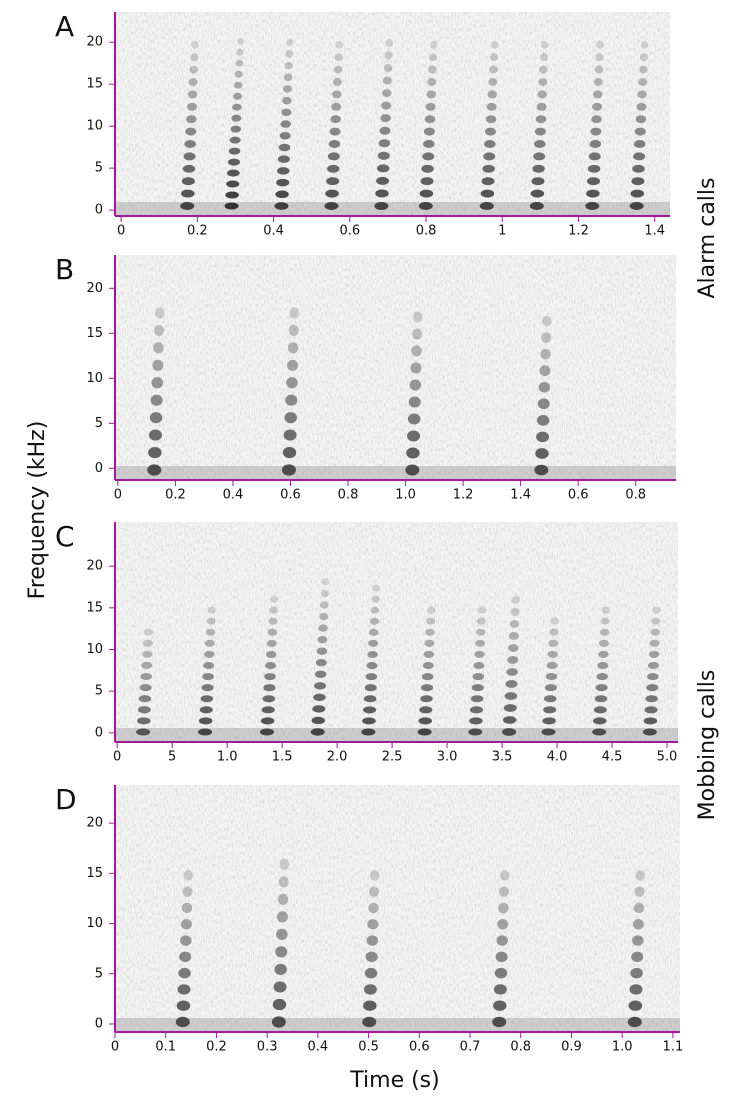  I want to click on x-tick-label: 2.5, so click(392, 757).